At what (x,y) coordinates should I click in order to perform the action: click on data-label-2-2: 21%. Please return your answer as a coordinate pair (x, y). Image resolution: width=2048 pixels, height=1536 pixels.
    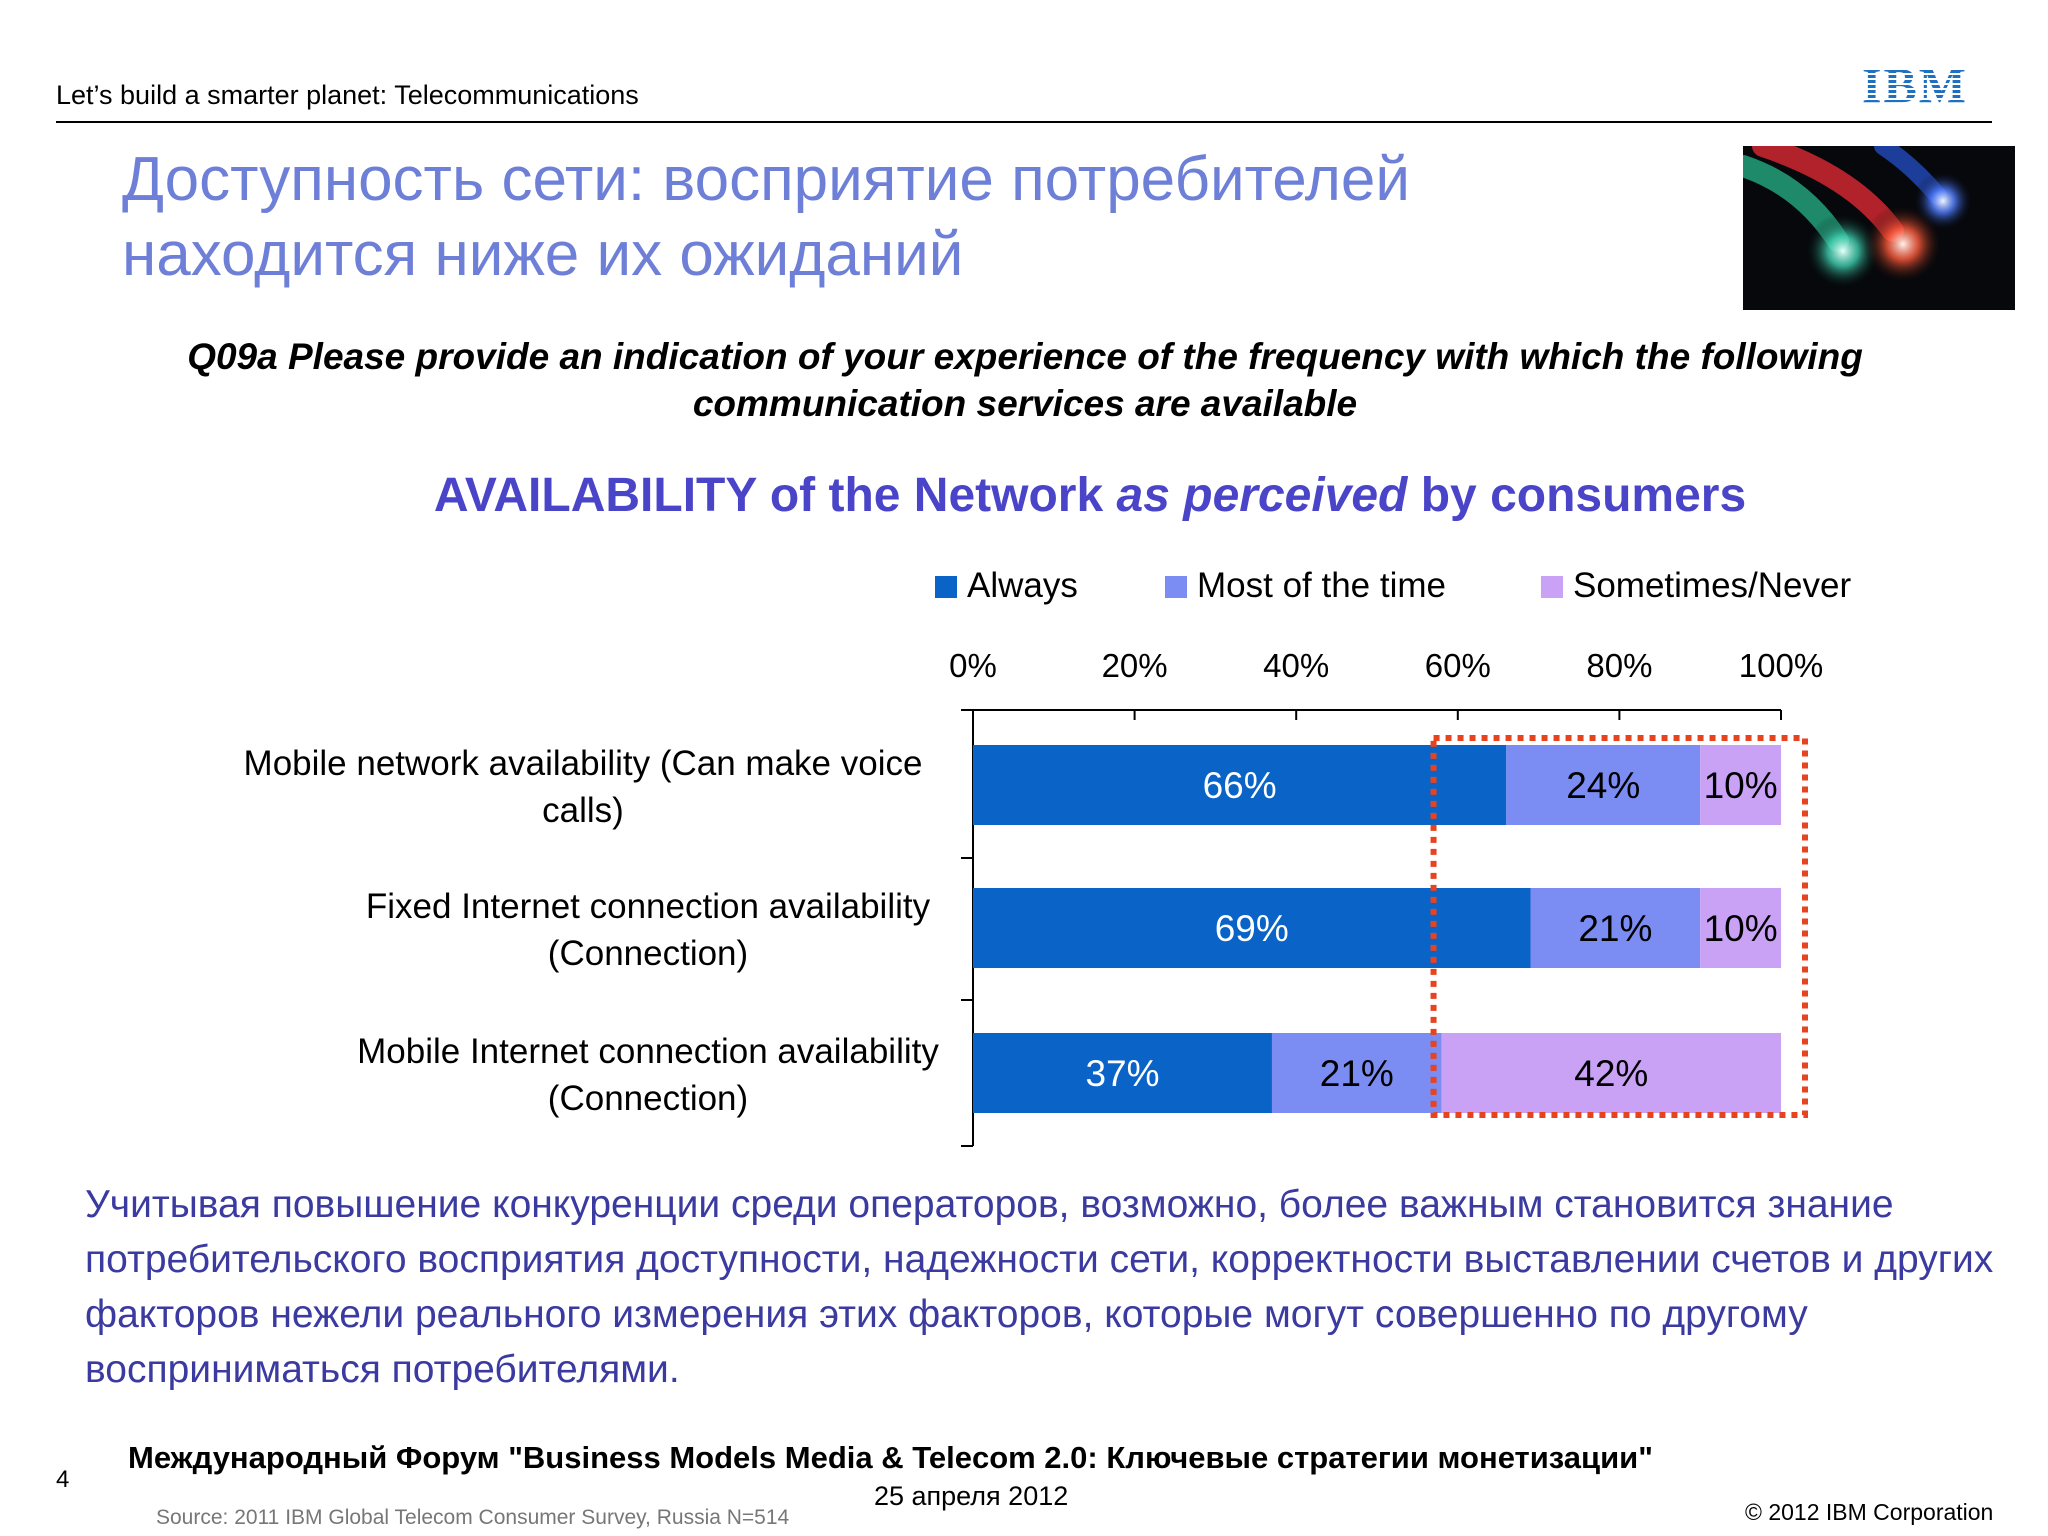
    Looking at the image, I should click on (1615, 928).